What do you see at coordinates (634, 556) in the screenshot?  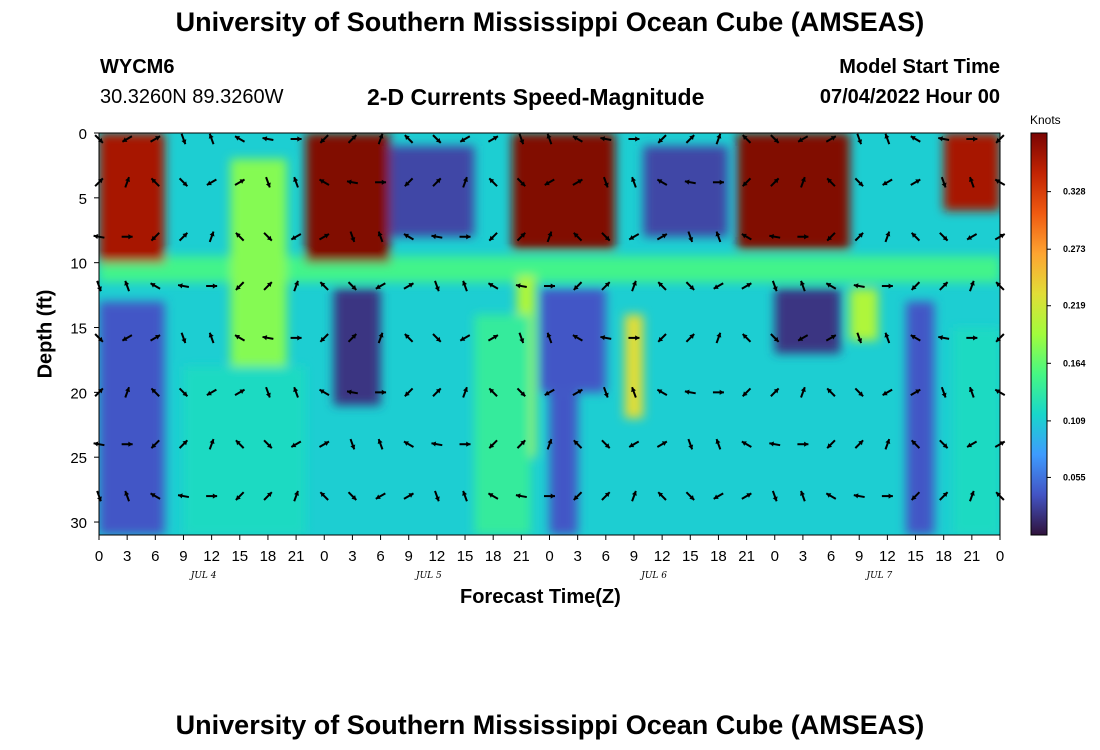 I see `x-tick-label: 9` at bounding box center [634, 556].